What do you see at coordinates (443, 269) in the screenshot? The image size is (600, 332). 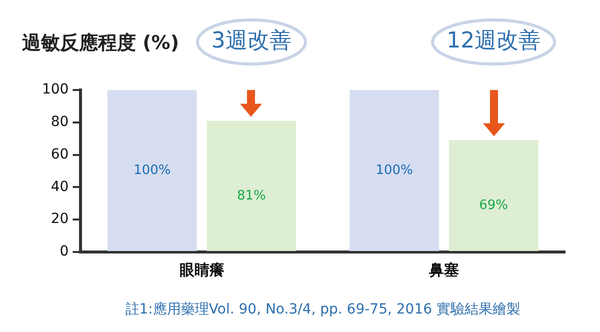 I see `x-tick-label: 鼻塞` at bounding box center [443, 269].